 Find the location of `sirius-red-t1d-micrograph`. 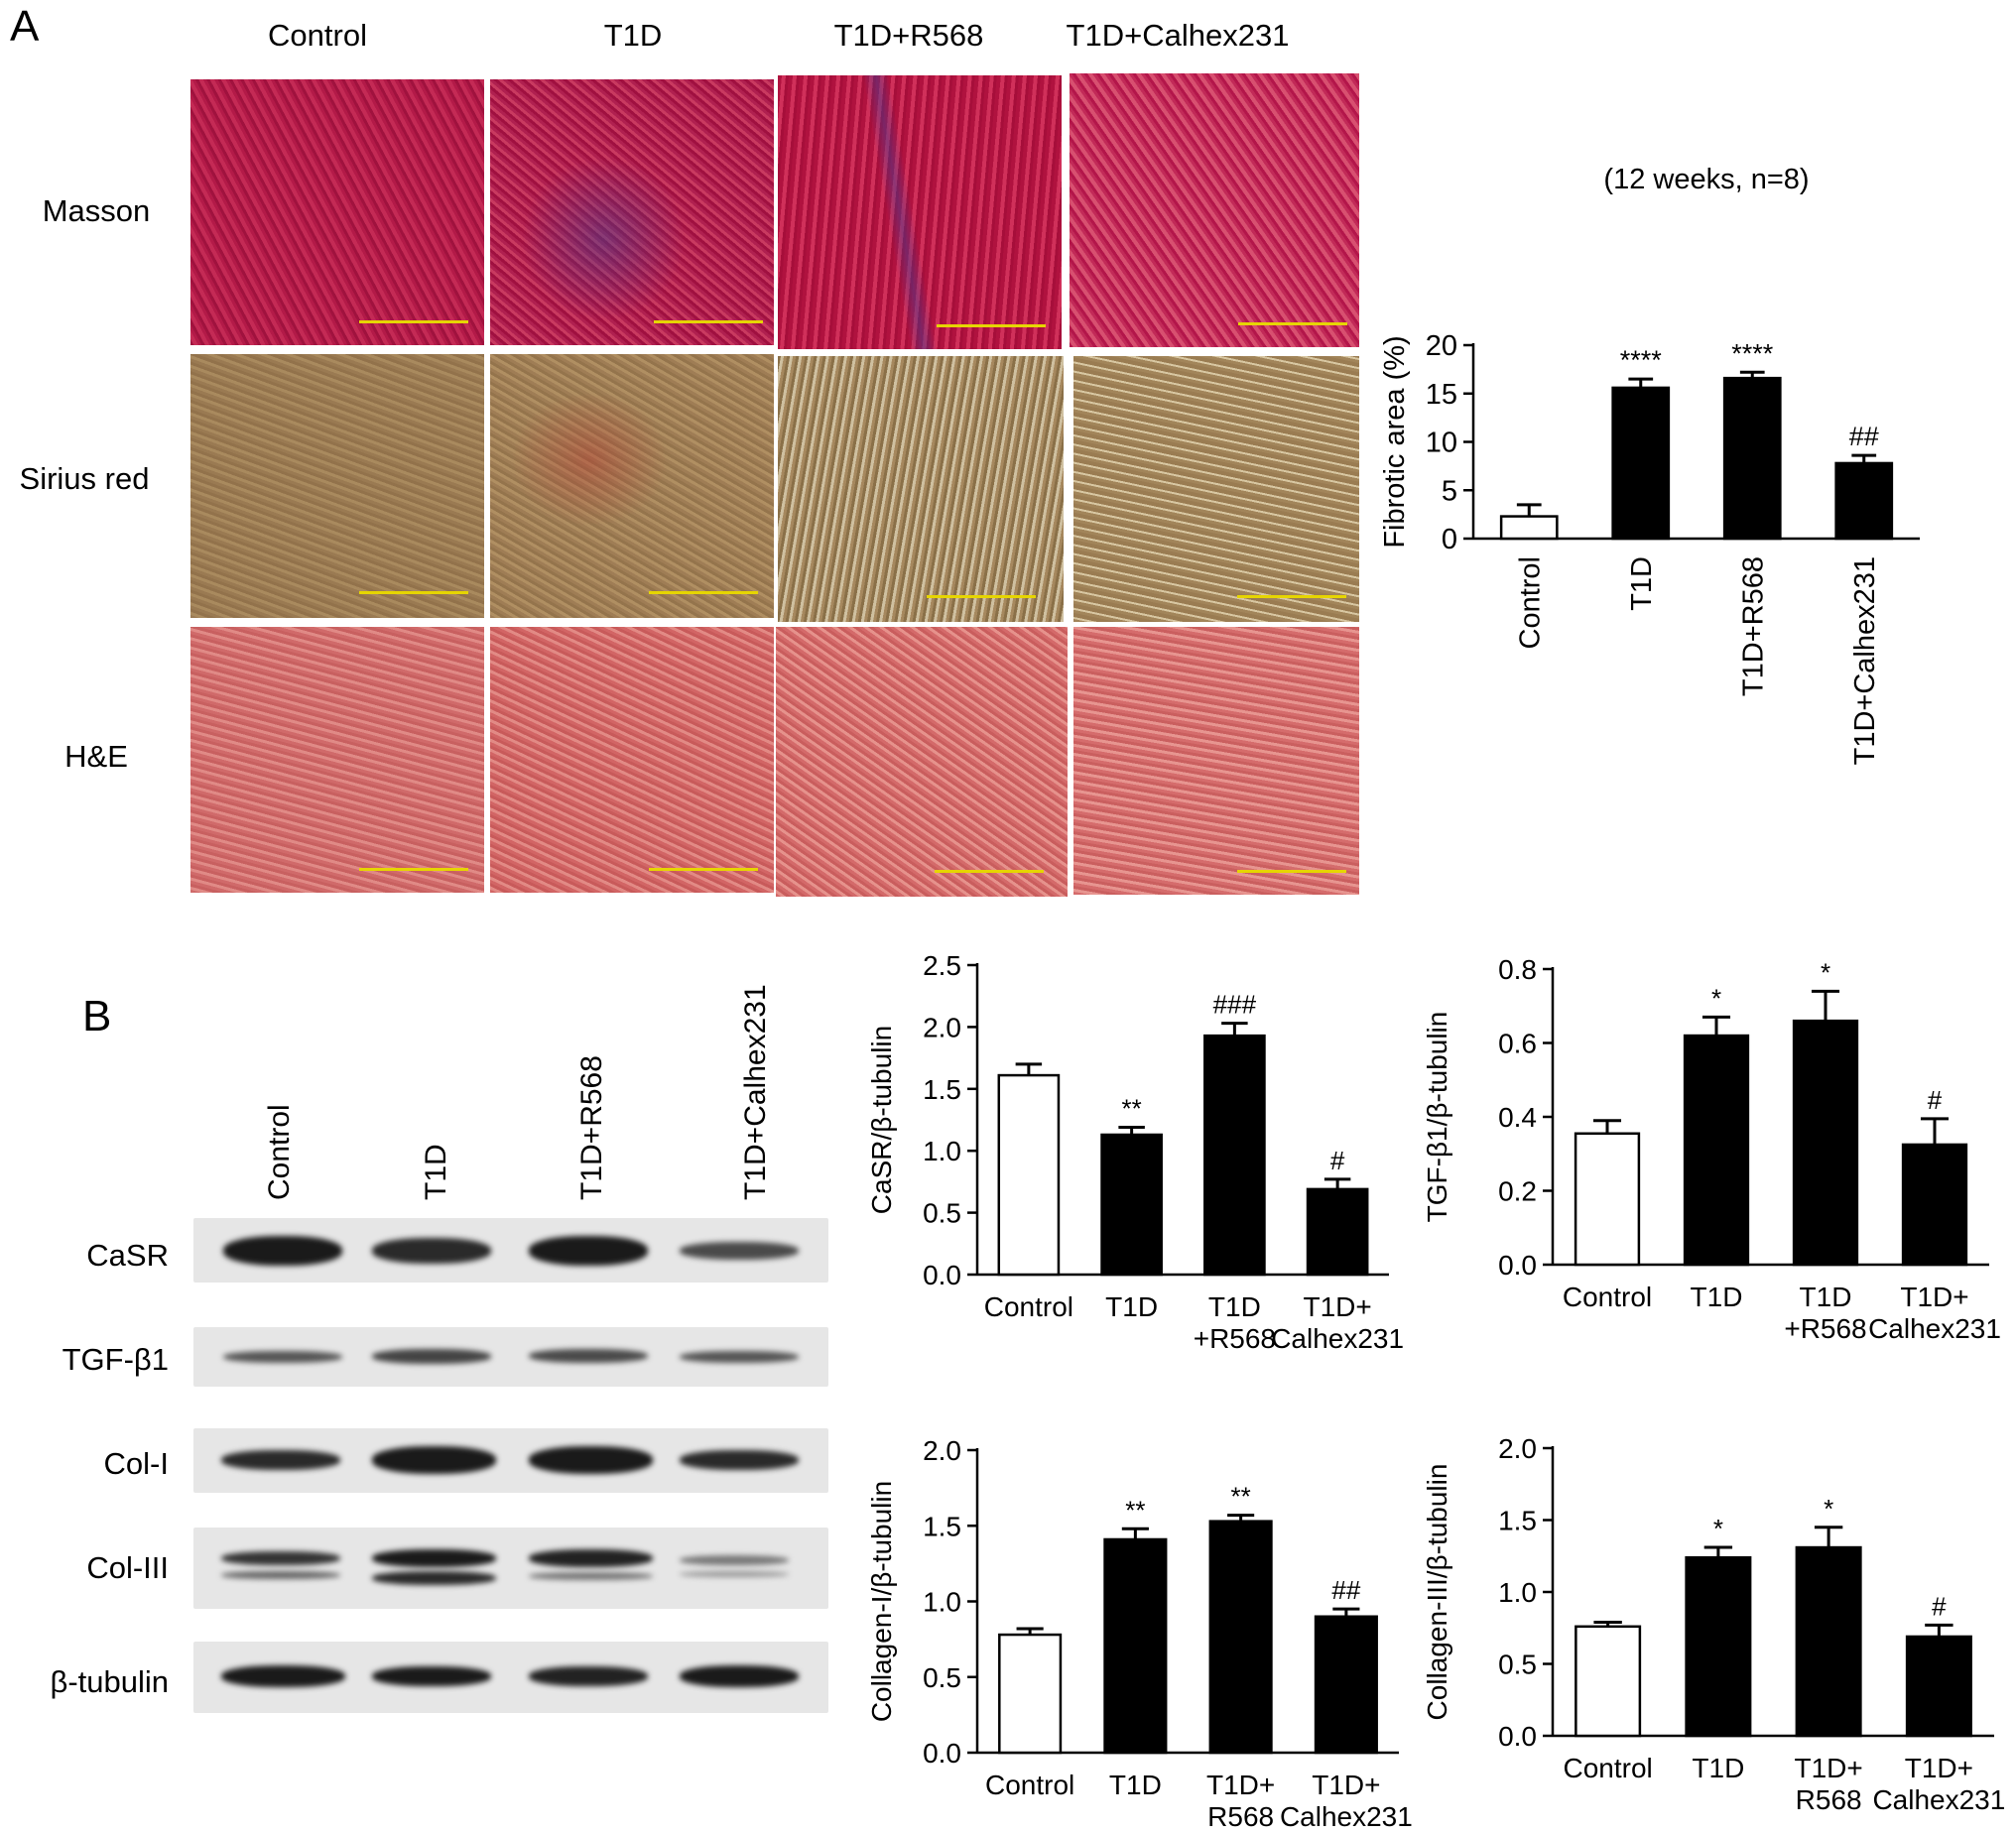

sirius-red-t1d-micrograph is located at coordinates (632, 486).